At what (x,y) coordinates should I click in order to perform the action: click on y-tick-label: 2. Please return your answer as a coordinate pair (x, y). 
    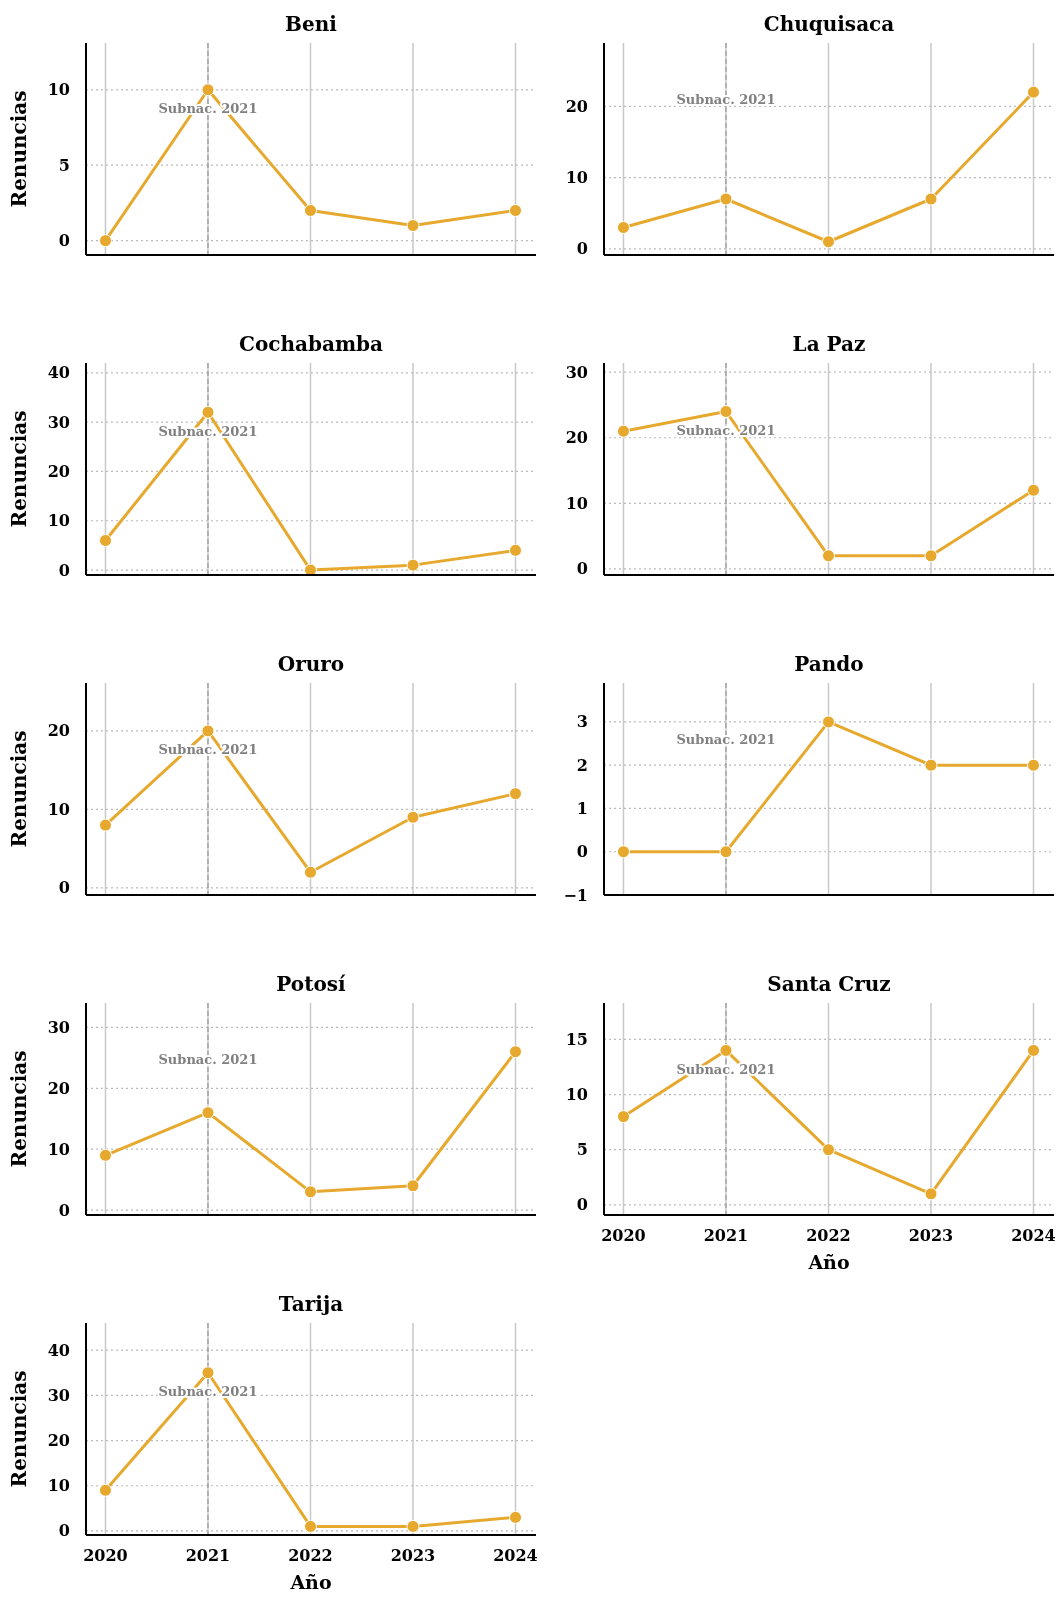
    Looking at the image, I should click on (582, 765).